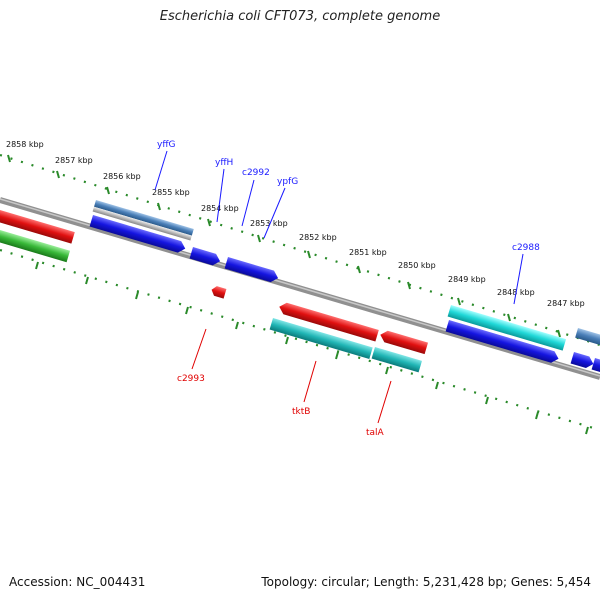 The width and height of the screenshot is (600, 600). What do you see at coordinates (503, 342) in the screenshot?
I see `feature-blue-c2988` at bounding box center [503, 342].